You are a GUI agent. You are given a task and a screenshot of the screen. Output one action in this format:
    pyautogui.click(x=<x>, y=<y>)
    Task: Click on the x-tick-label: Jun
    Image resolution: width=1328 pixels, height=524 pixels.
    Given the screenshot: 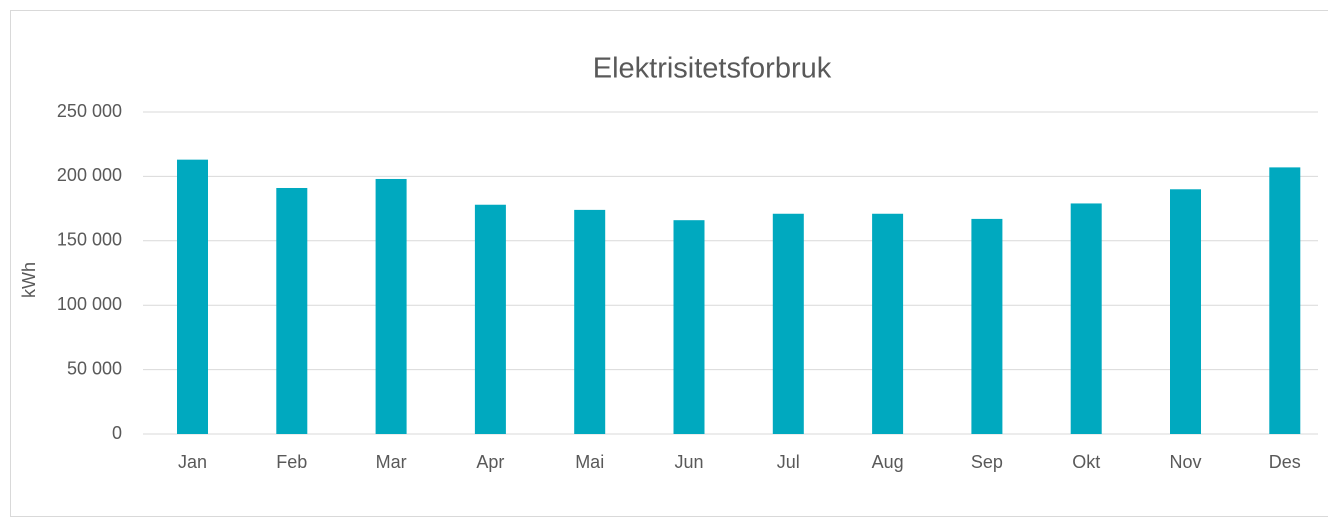 What is the action you would take?
    pyautogui.click(x=688, y=462)
    